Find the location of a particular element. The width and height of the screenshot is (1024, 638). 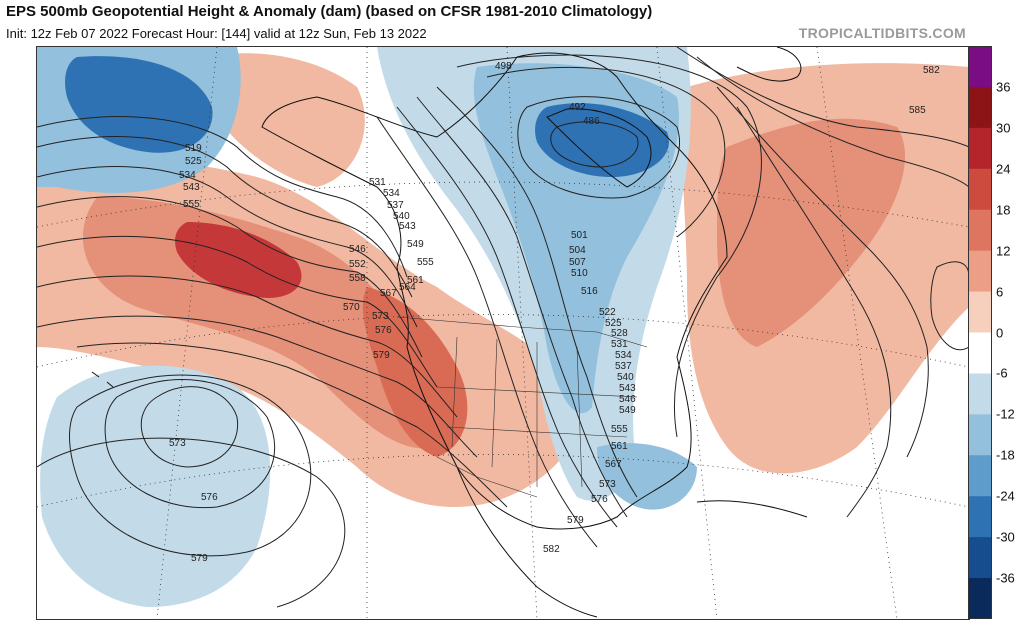

colorbar-label: 24 is located at coordinates (1003, 169).